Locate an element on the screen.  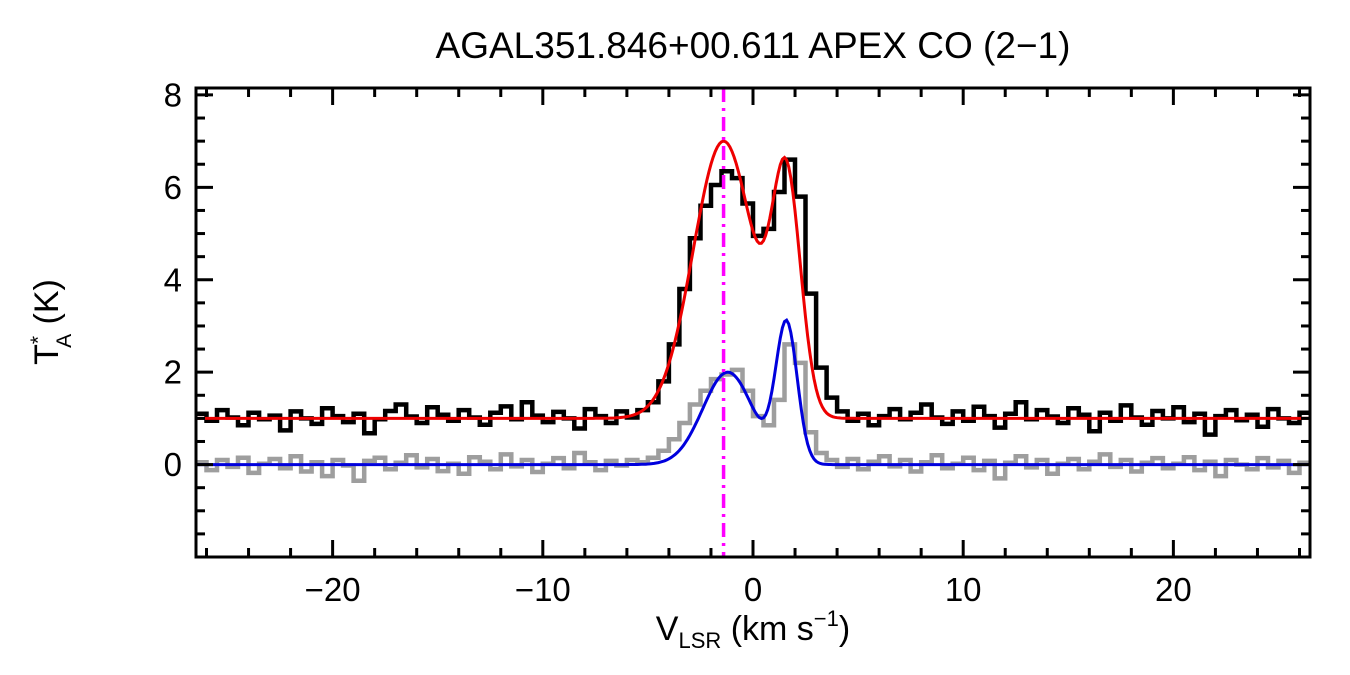
y-axis-label: T* A (K) is located at coordinates (51, 322).